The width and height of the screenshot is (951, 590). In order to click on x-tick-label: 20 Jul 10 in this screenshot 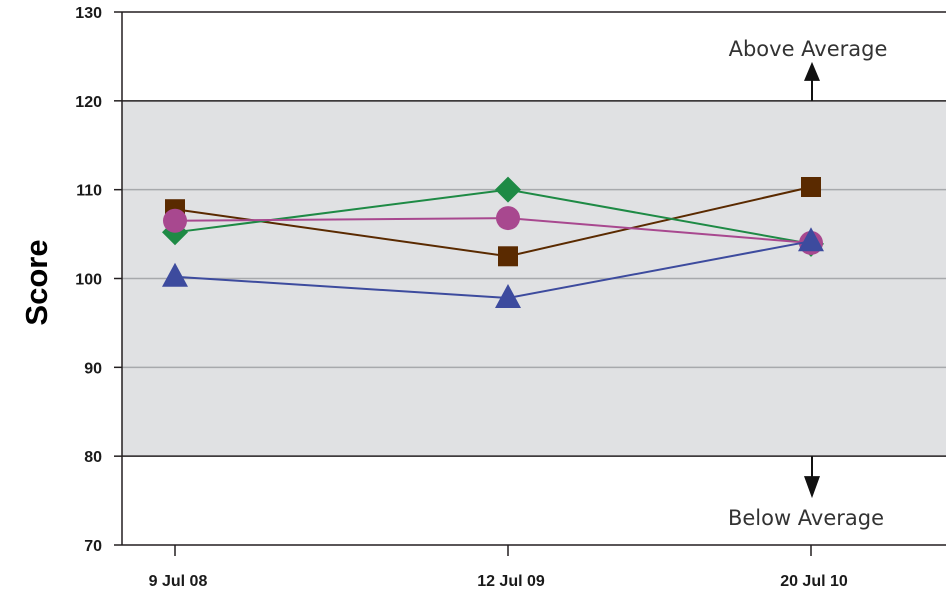, I will do `click(814, 581)`.